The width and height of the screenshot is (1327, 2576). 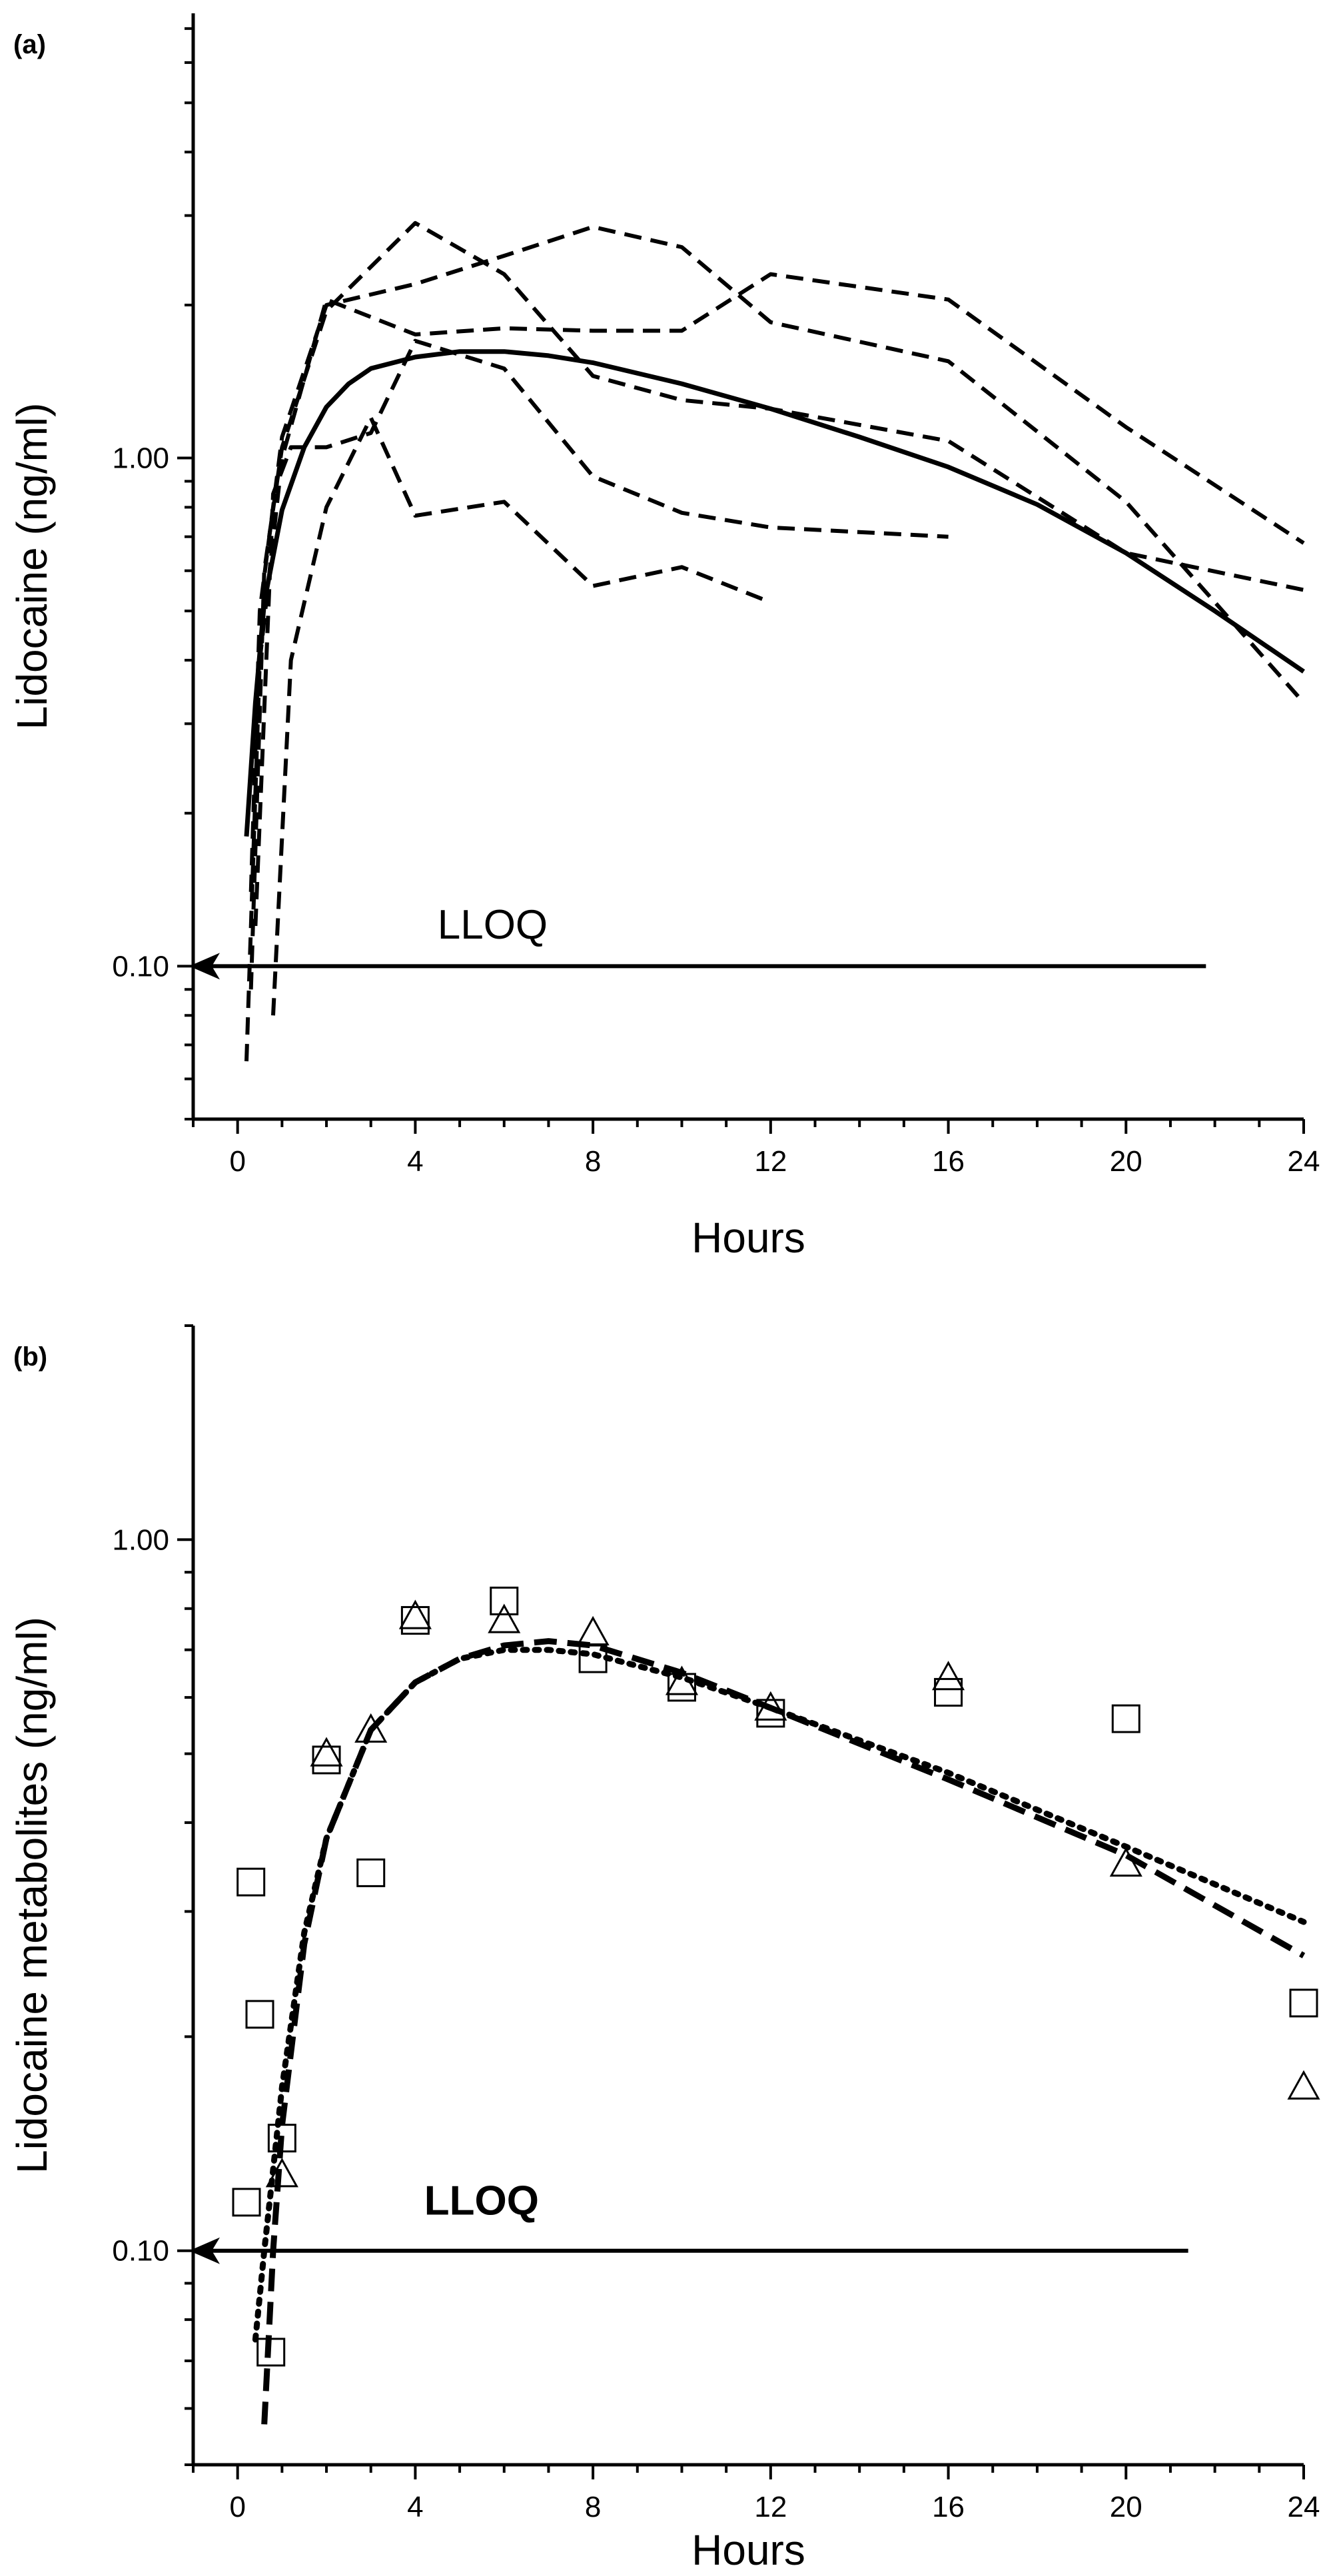 I want to click on x-tick-label-b: 12, so click(x=770, y=2507).